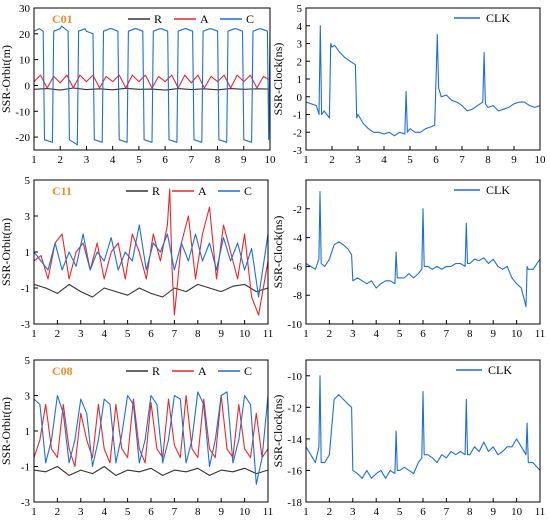  Describe the element at coordinates (25, 61) in the screenshot. I see `y-tick-label: 10` at that location.